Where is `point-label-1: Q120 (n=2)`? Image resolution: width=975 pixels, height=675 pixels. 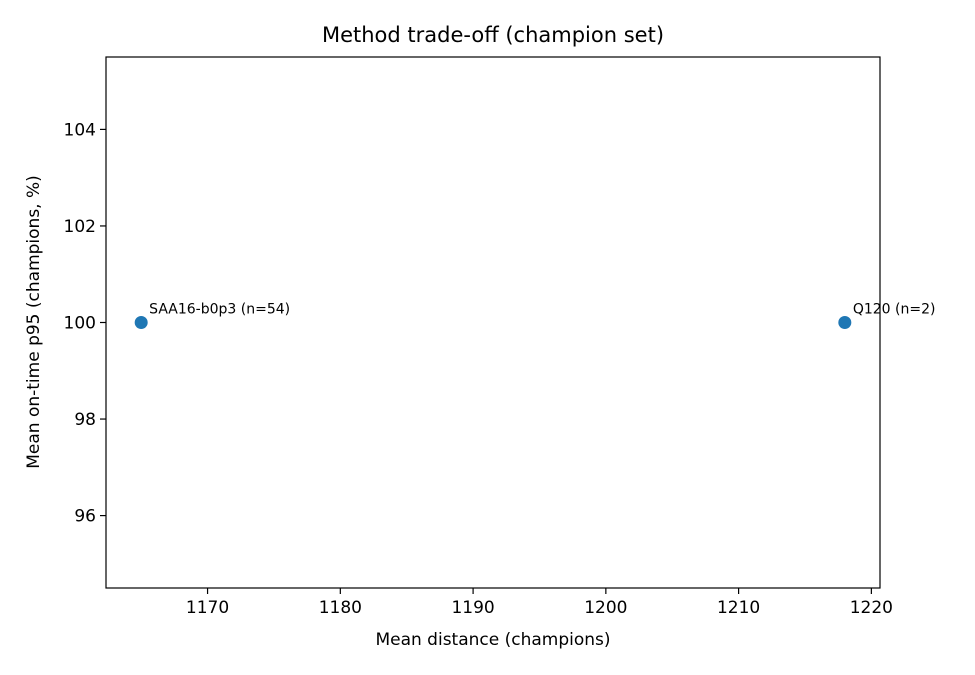
point-label-1: Q120 (n=2) is located at coordinates (894, 310).